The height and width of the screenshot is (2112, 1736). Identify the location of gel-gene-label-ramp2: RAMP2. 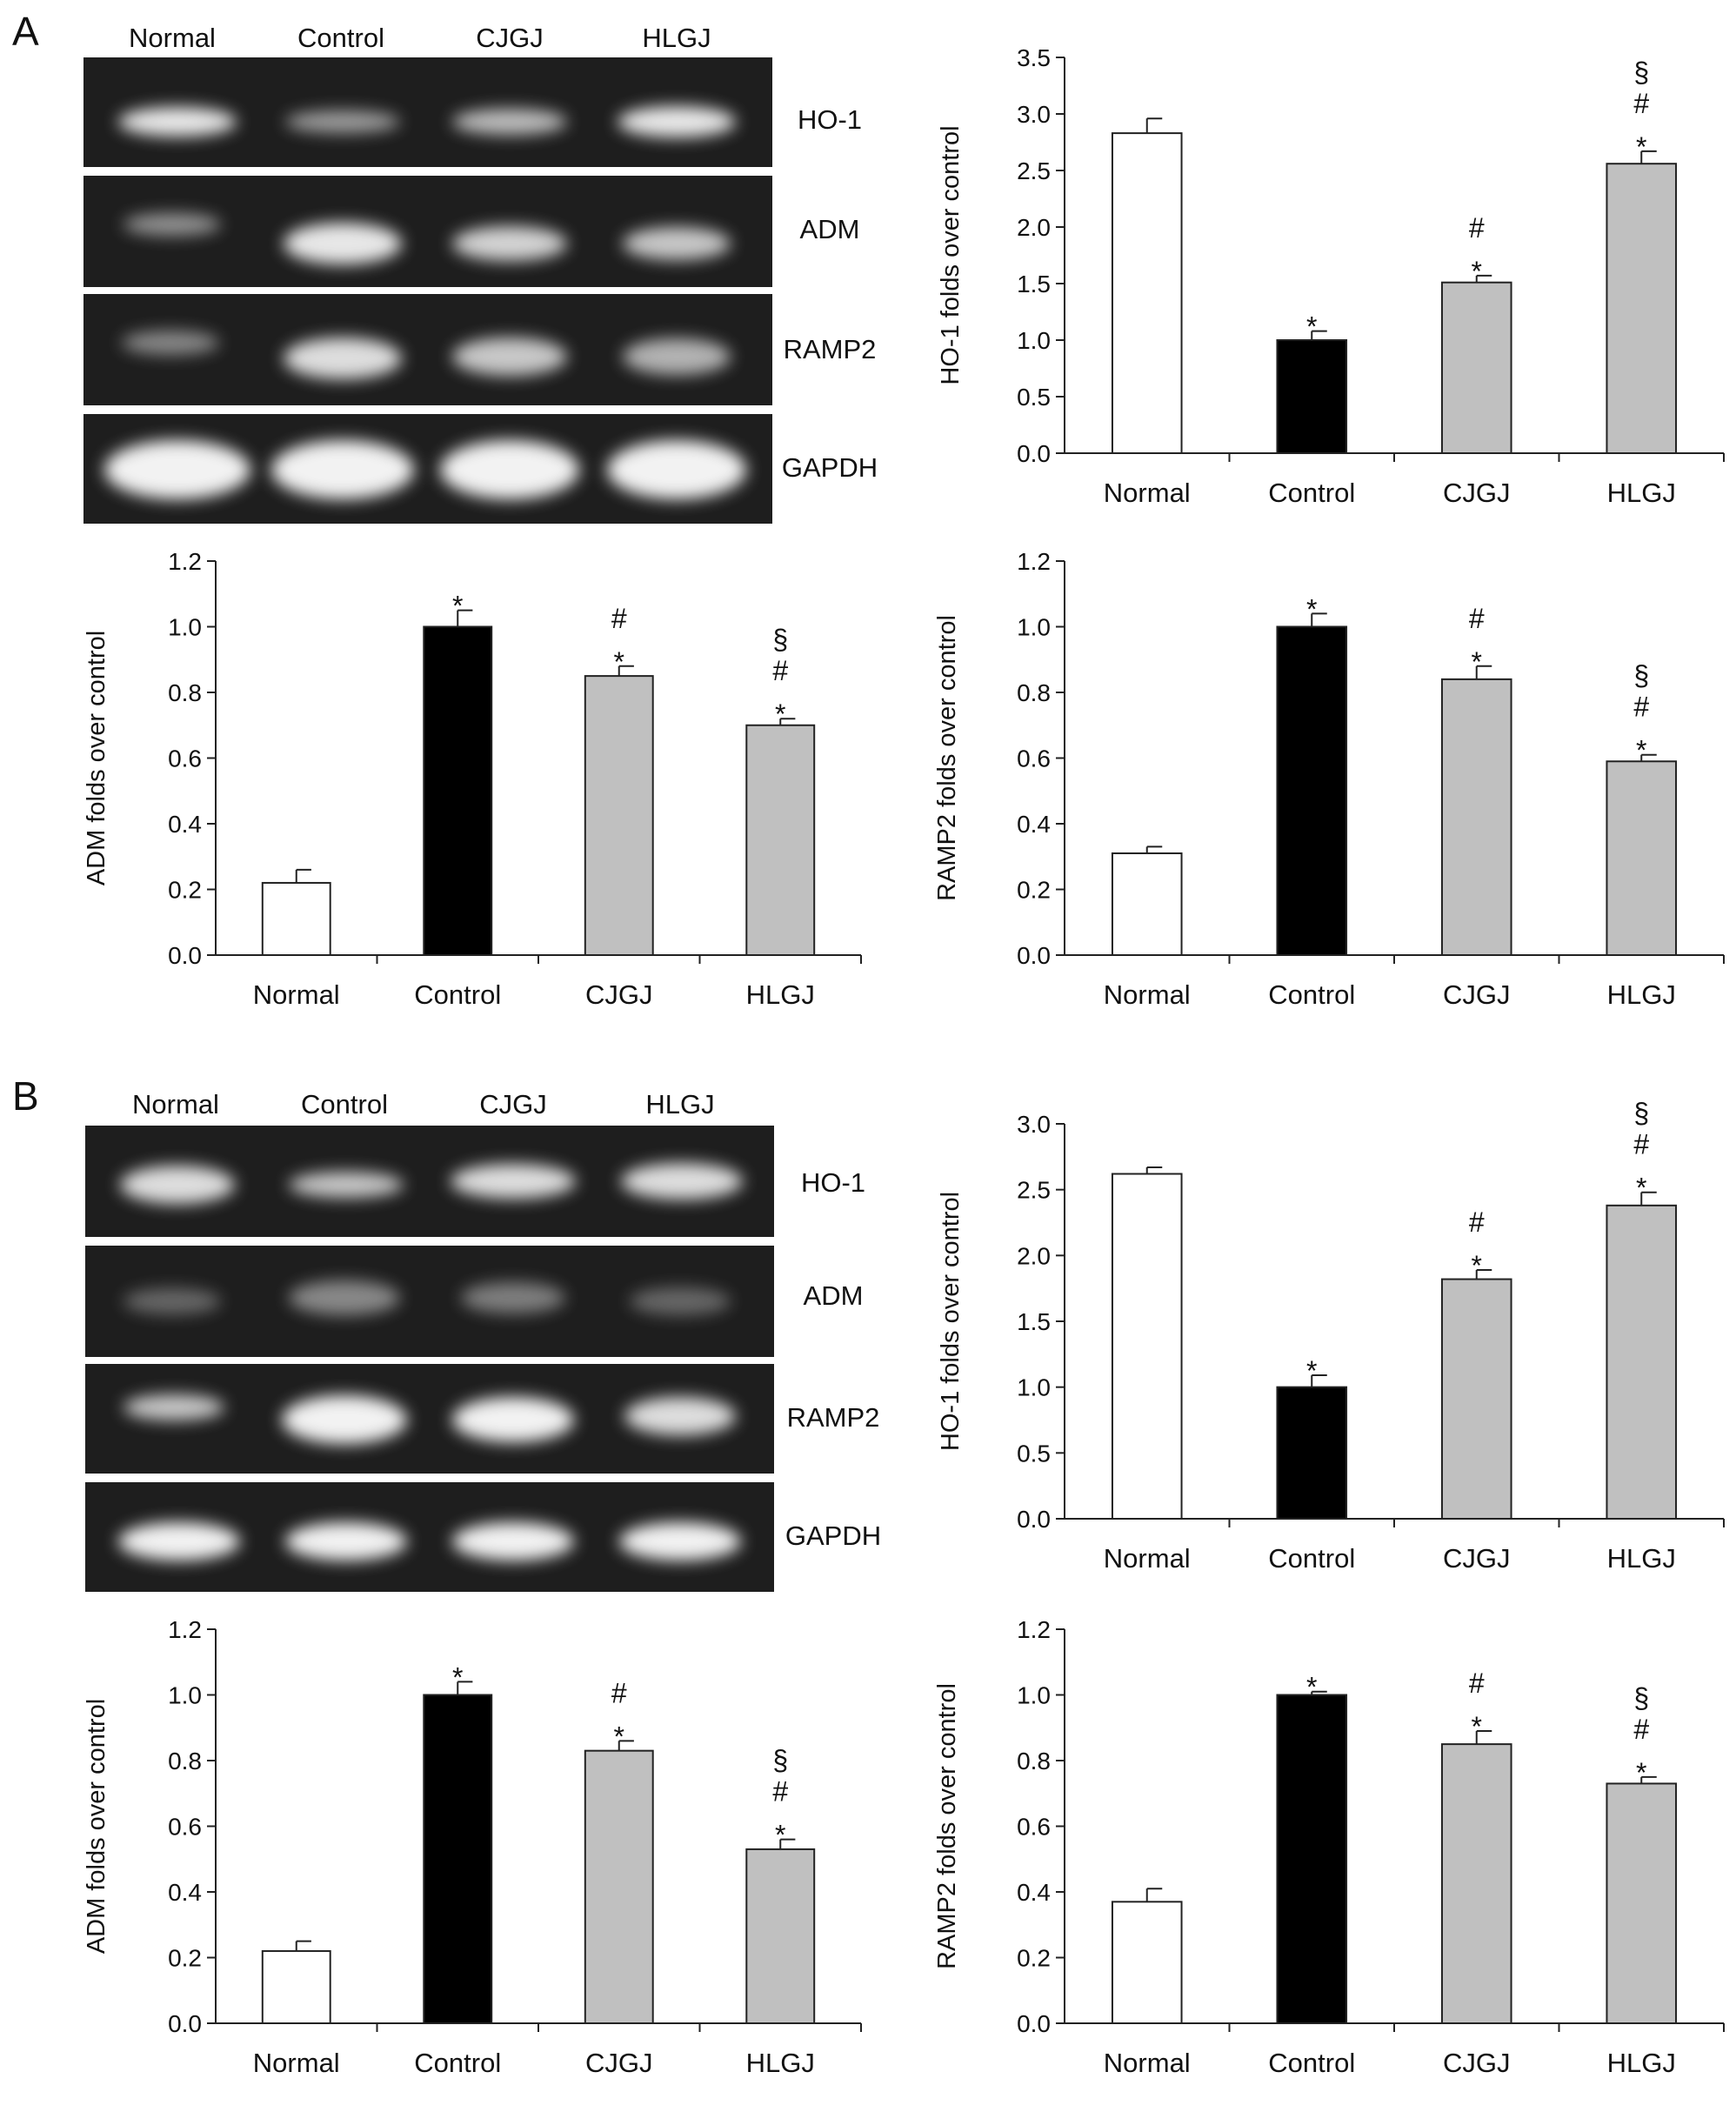
(833, 1417).